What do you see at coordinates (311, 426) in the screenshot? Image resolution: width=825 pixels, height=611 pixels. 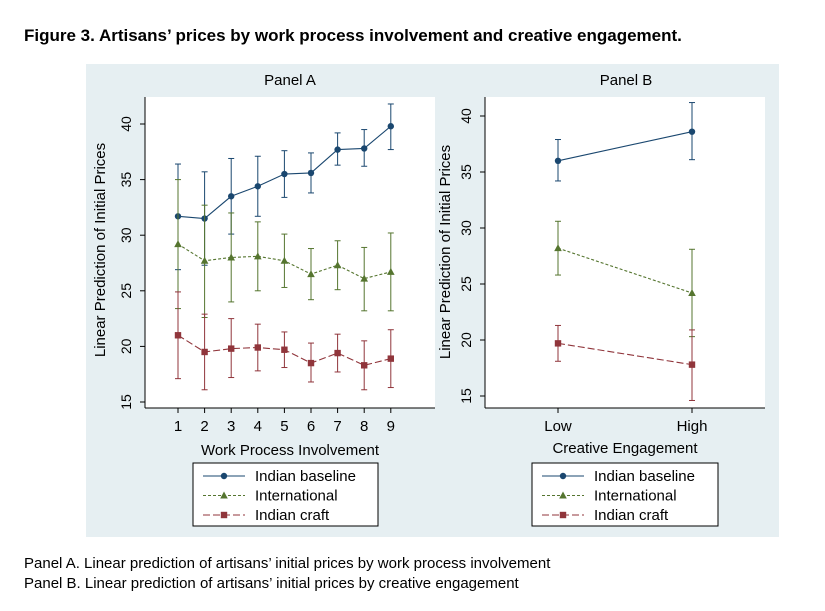 I see `panel-a-x-tick-label: 6` at bounding box center [311, 426].